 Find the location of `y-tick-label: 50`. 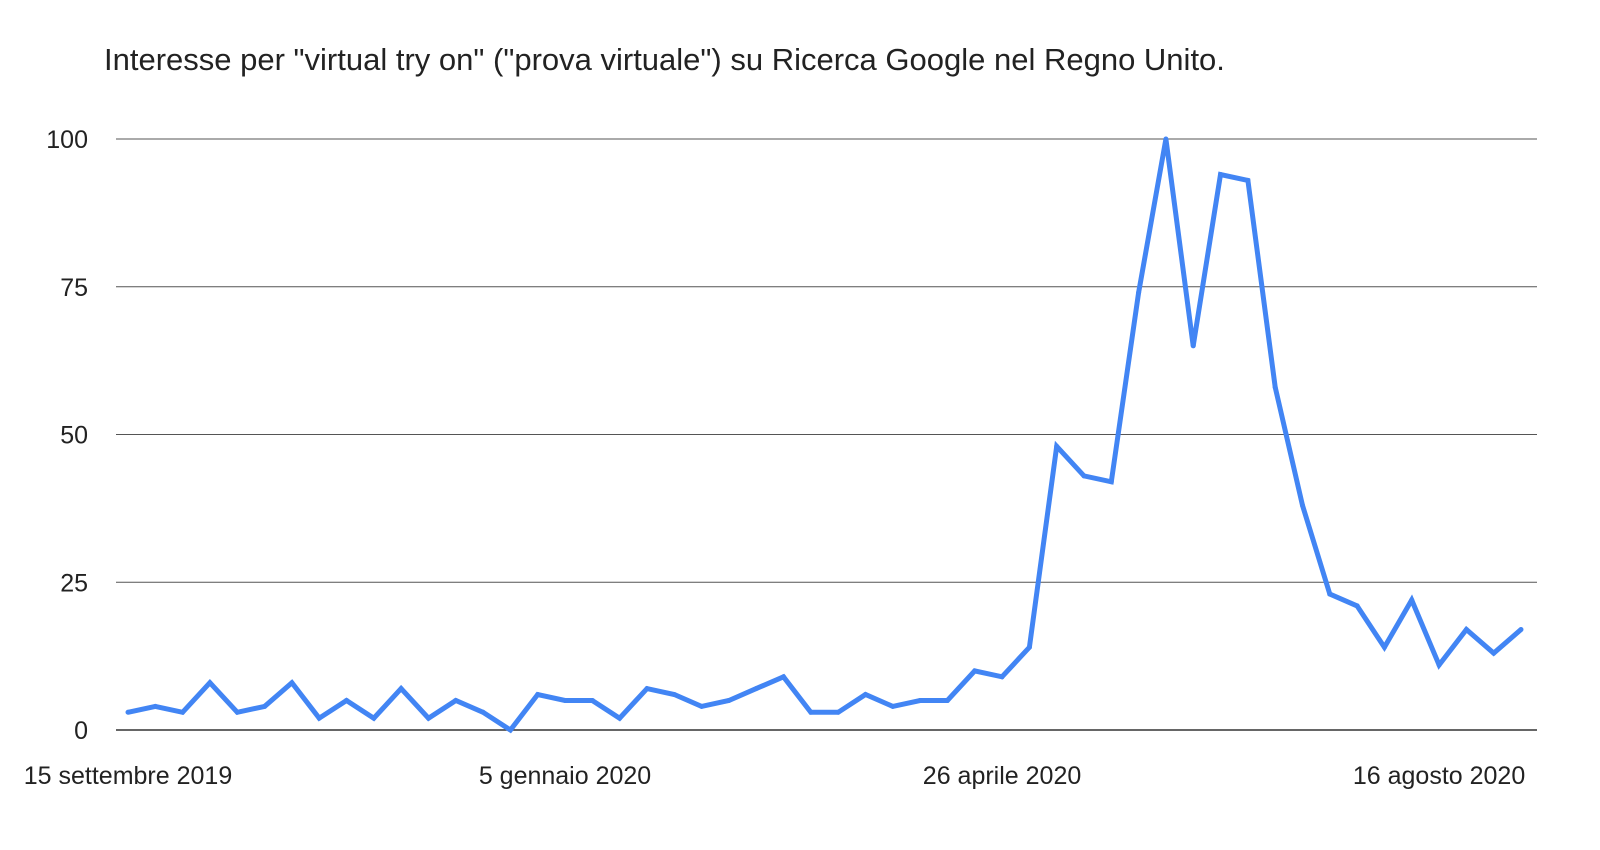

y-tick-label: 50 is located at coordinates (74, 436).